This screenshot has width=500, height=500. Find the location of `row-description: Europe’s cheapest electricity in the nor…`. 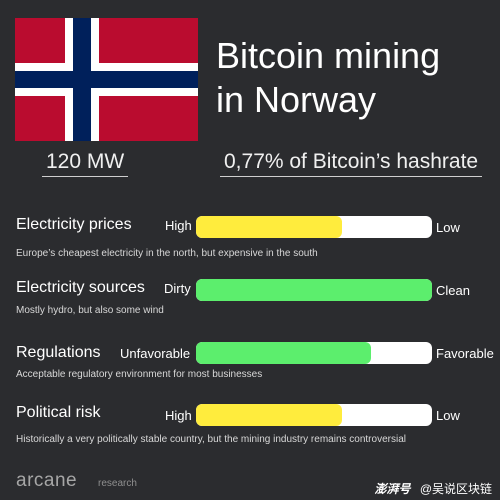

row-description: Europe’s cheapest electricity in the nor… is located at coordinates (167, 253).